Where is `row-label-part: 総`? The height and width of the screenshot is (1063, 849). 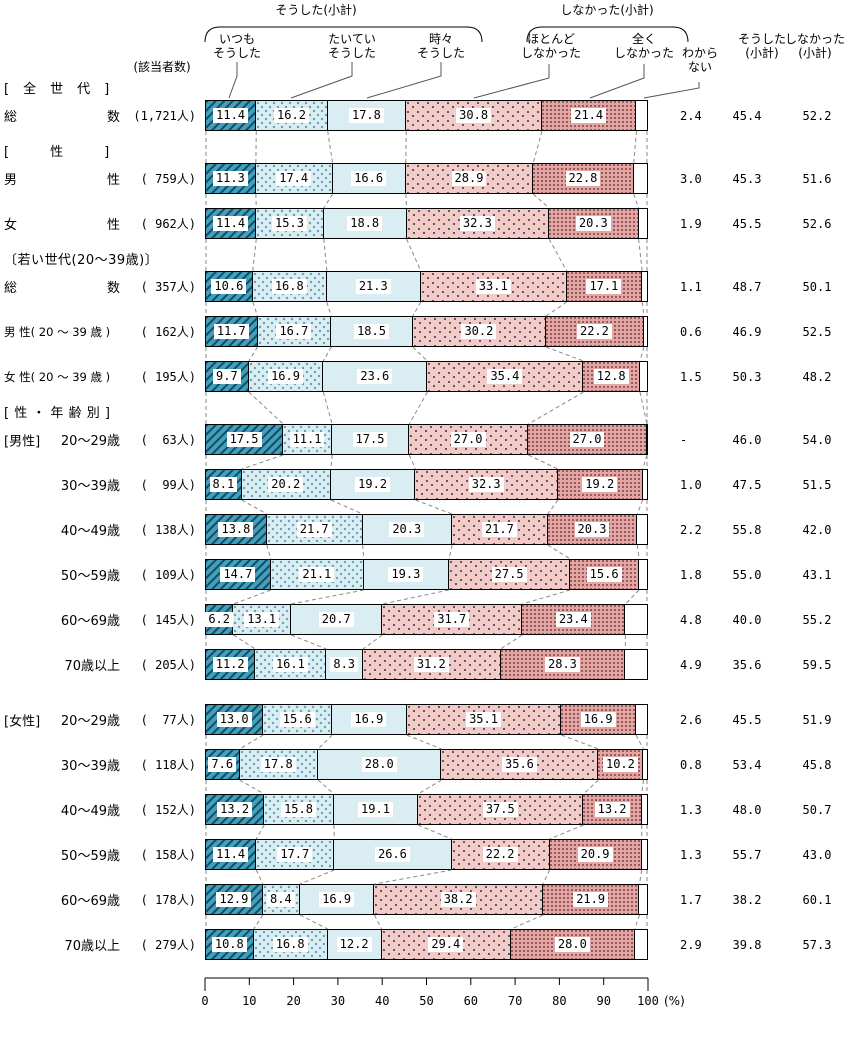 row-label-part: 総 is located at coordinates (11, 288).